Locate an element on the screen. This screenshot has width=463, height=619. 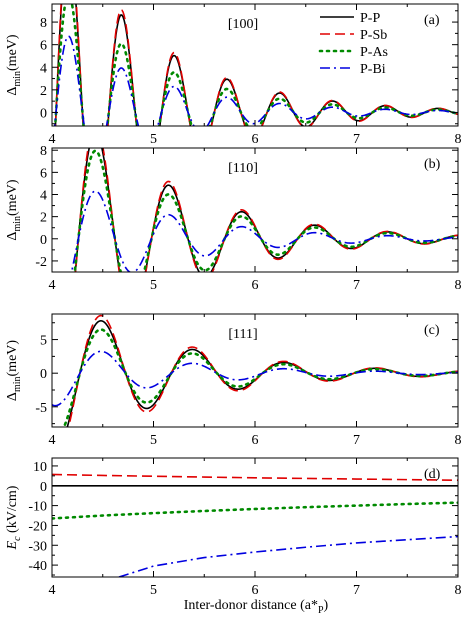
x-axis-label-main: Inter-donor distance (a* is located at coordinates (251, 605).